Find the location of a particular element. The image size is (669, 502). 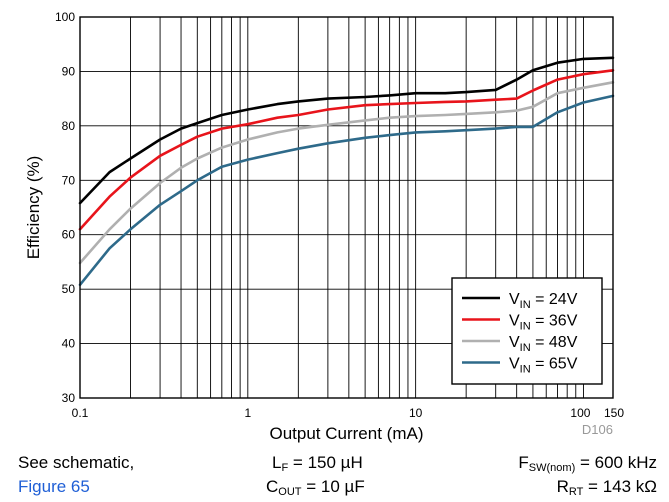

figure-65-link: Figure 65 is located at coordinates (54, 486).